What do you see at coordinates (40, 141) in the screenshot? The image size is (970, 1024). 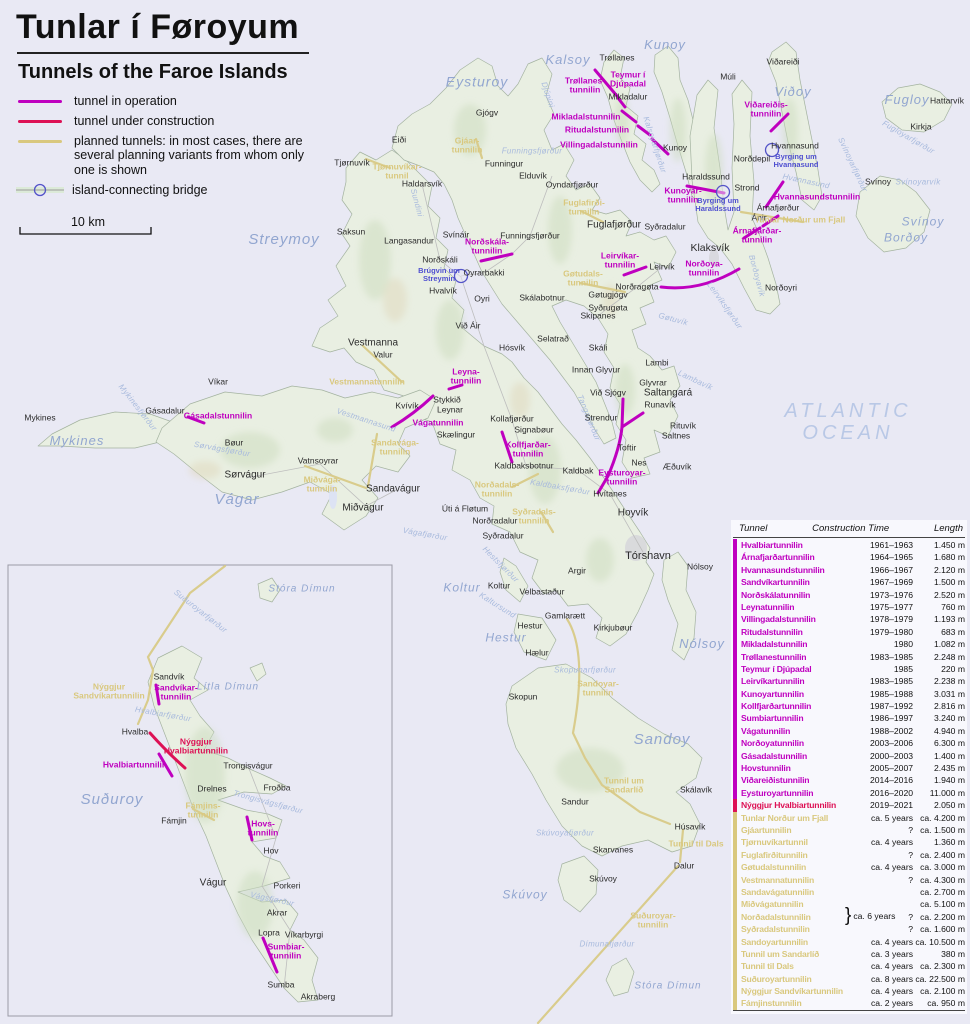 I see `planned-line-swatch` at bounding box center [40, 141].